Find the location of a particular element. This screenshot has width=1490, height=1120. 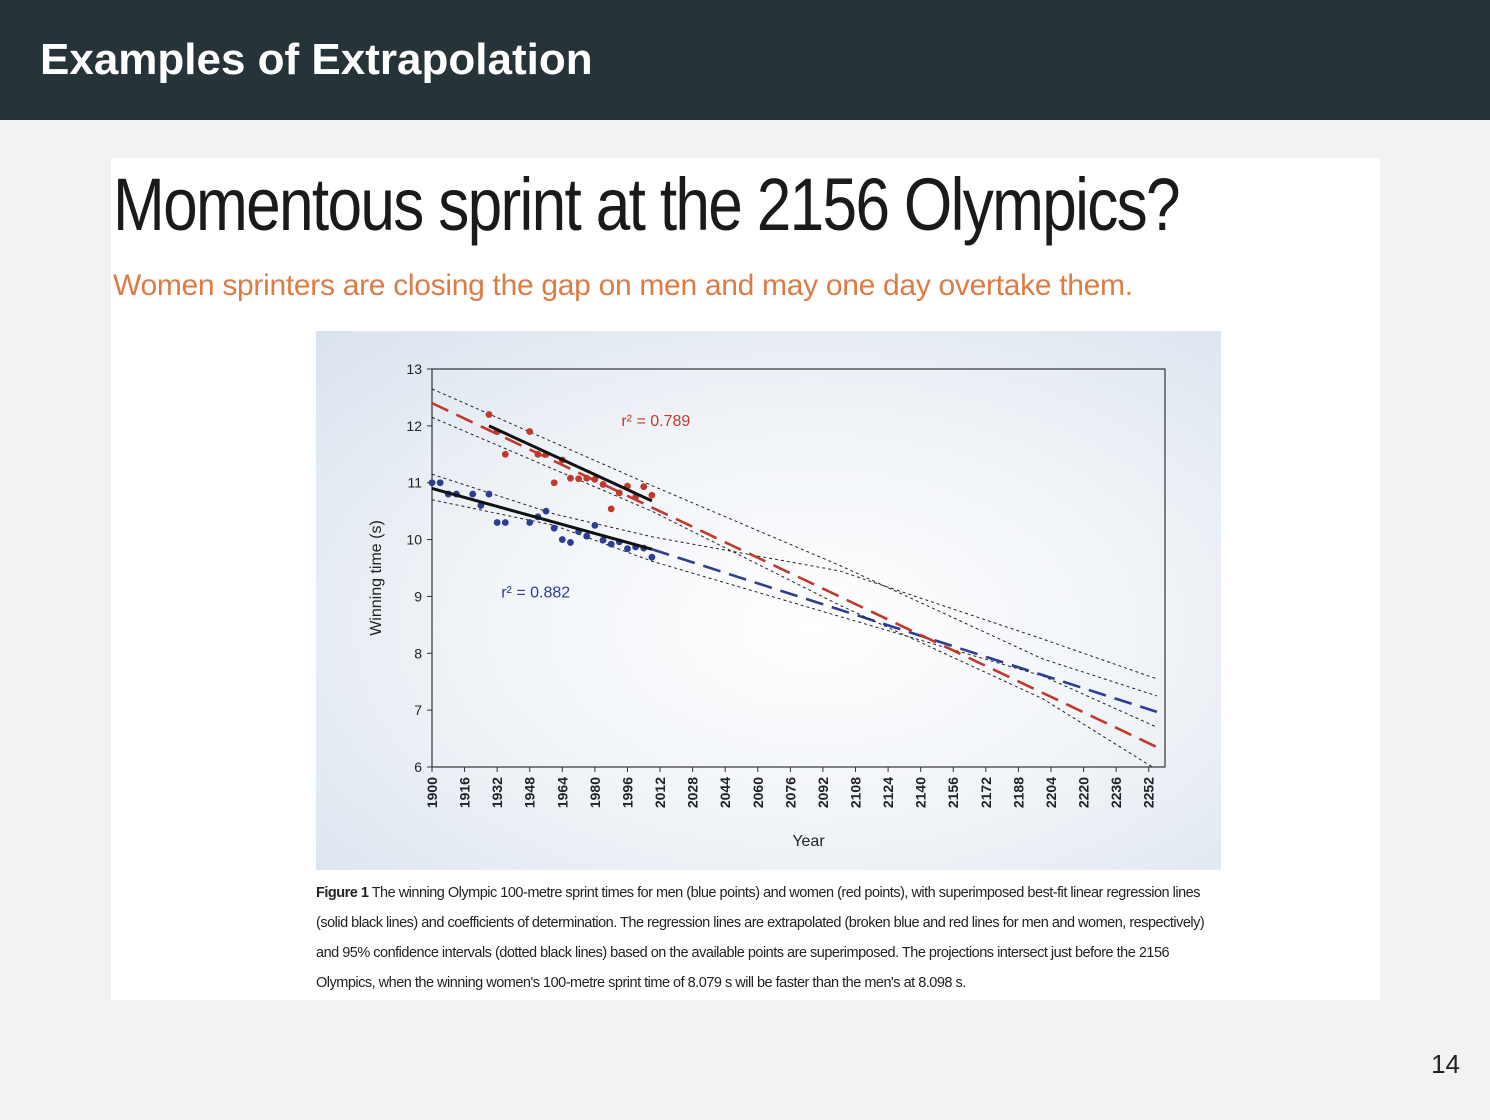

women-point-1948 is located at coordinates (530, 431).